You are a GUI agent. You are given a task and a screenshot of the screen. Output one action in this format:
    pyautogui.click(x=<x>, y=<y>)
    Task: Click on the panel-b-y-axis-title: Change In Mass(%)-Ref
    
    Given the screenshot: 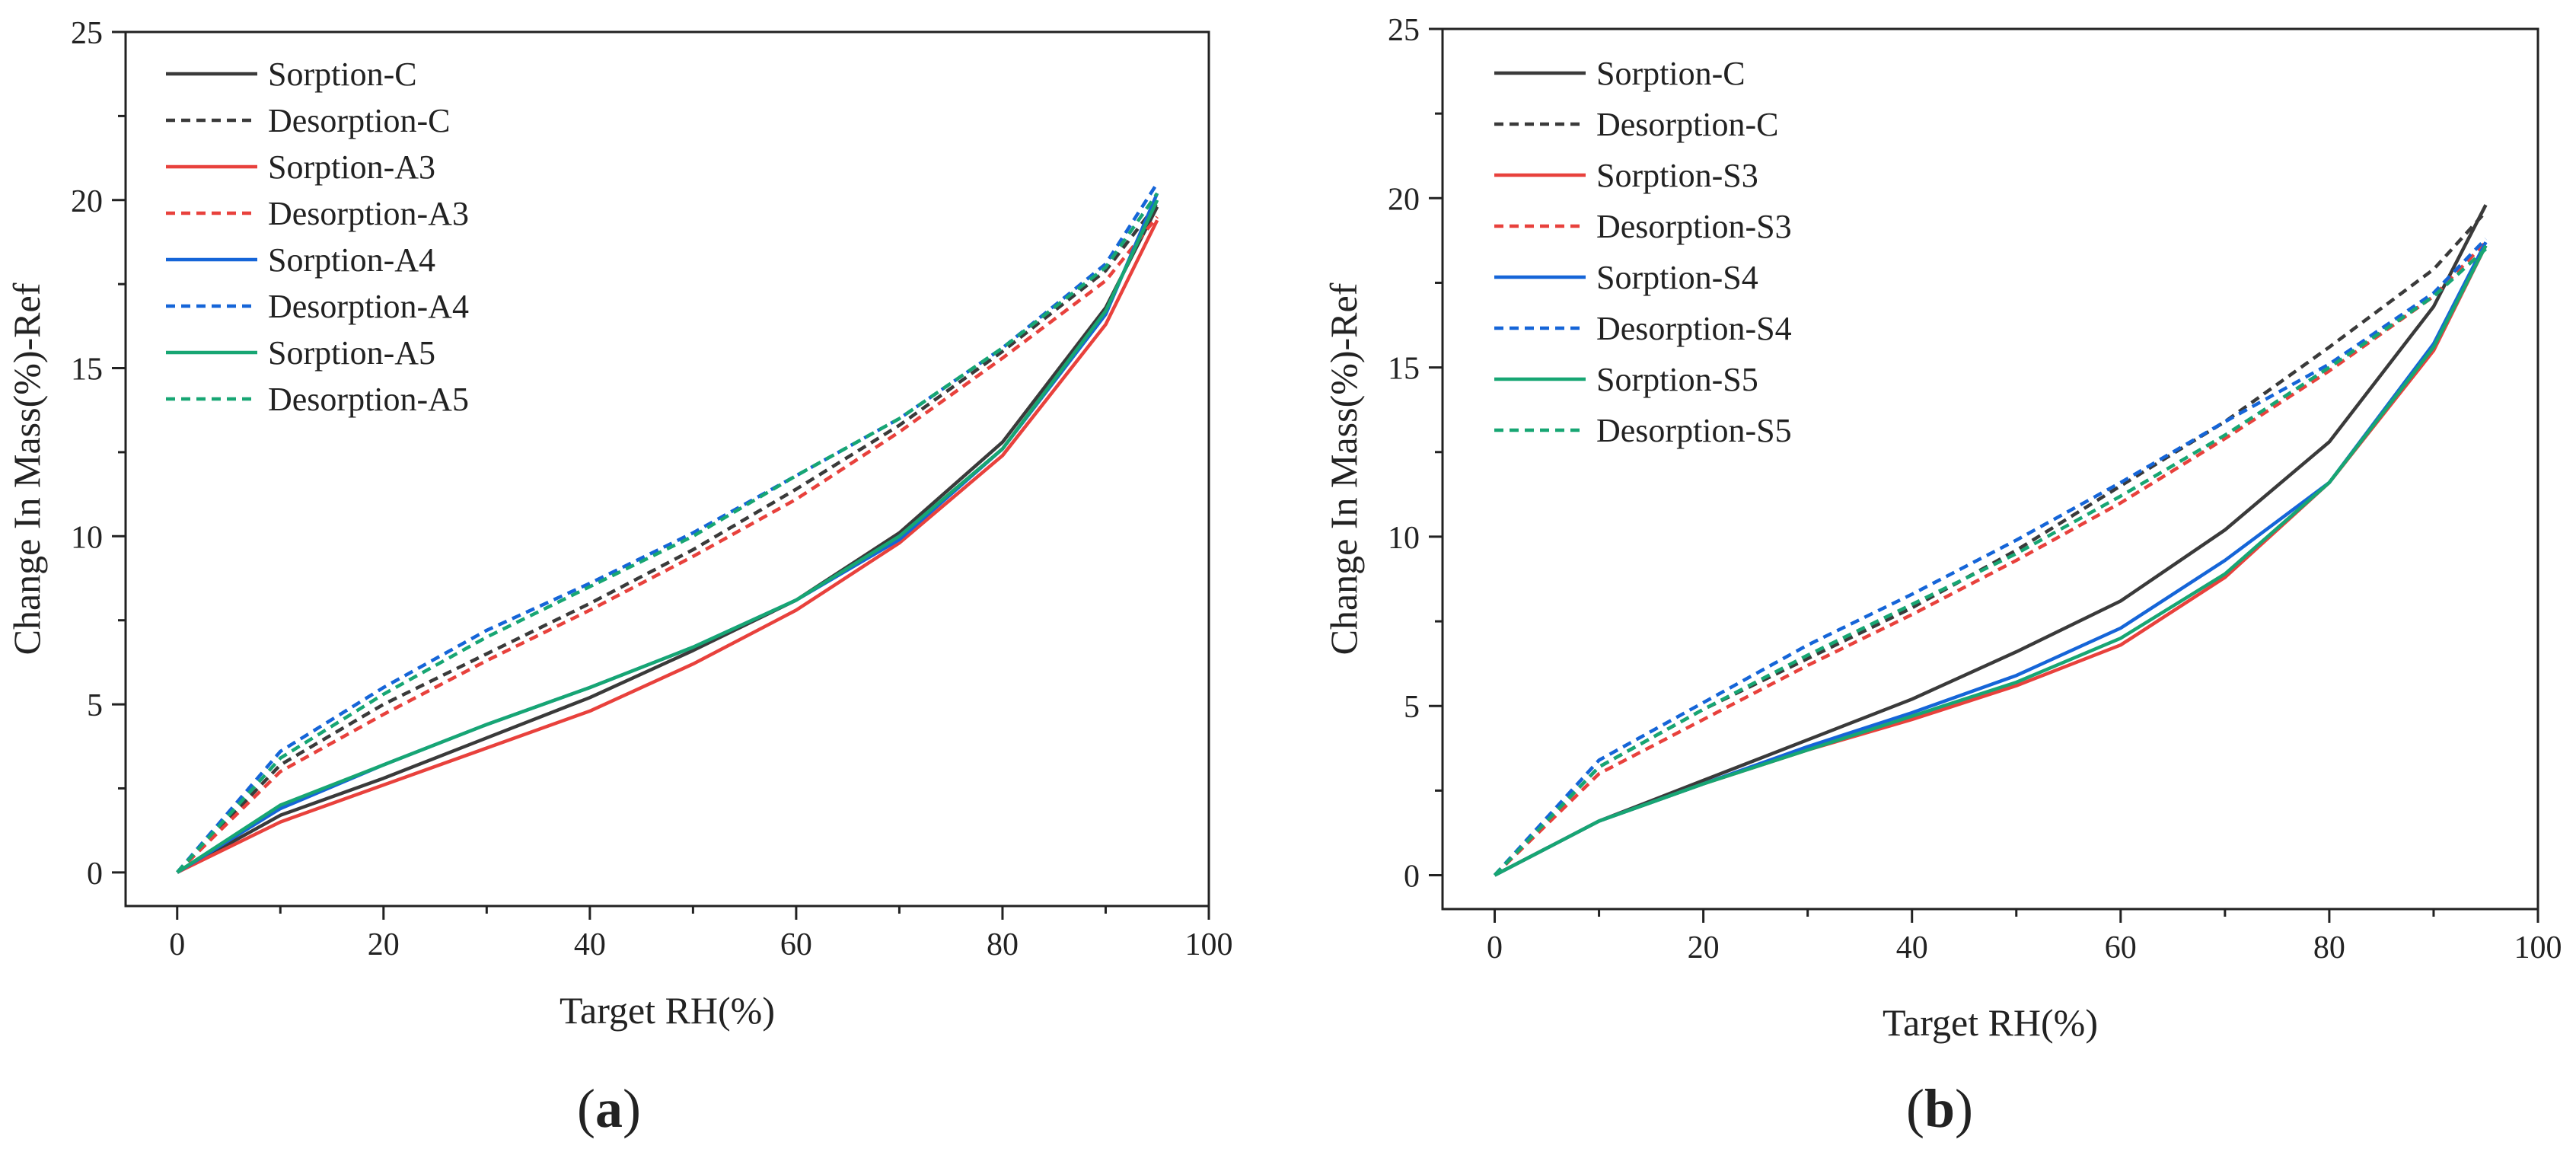 What is the action you would take?
    pyautogui.click(x=1344, y=468)
    